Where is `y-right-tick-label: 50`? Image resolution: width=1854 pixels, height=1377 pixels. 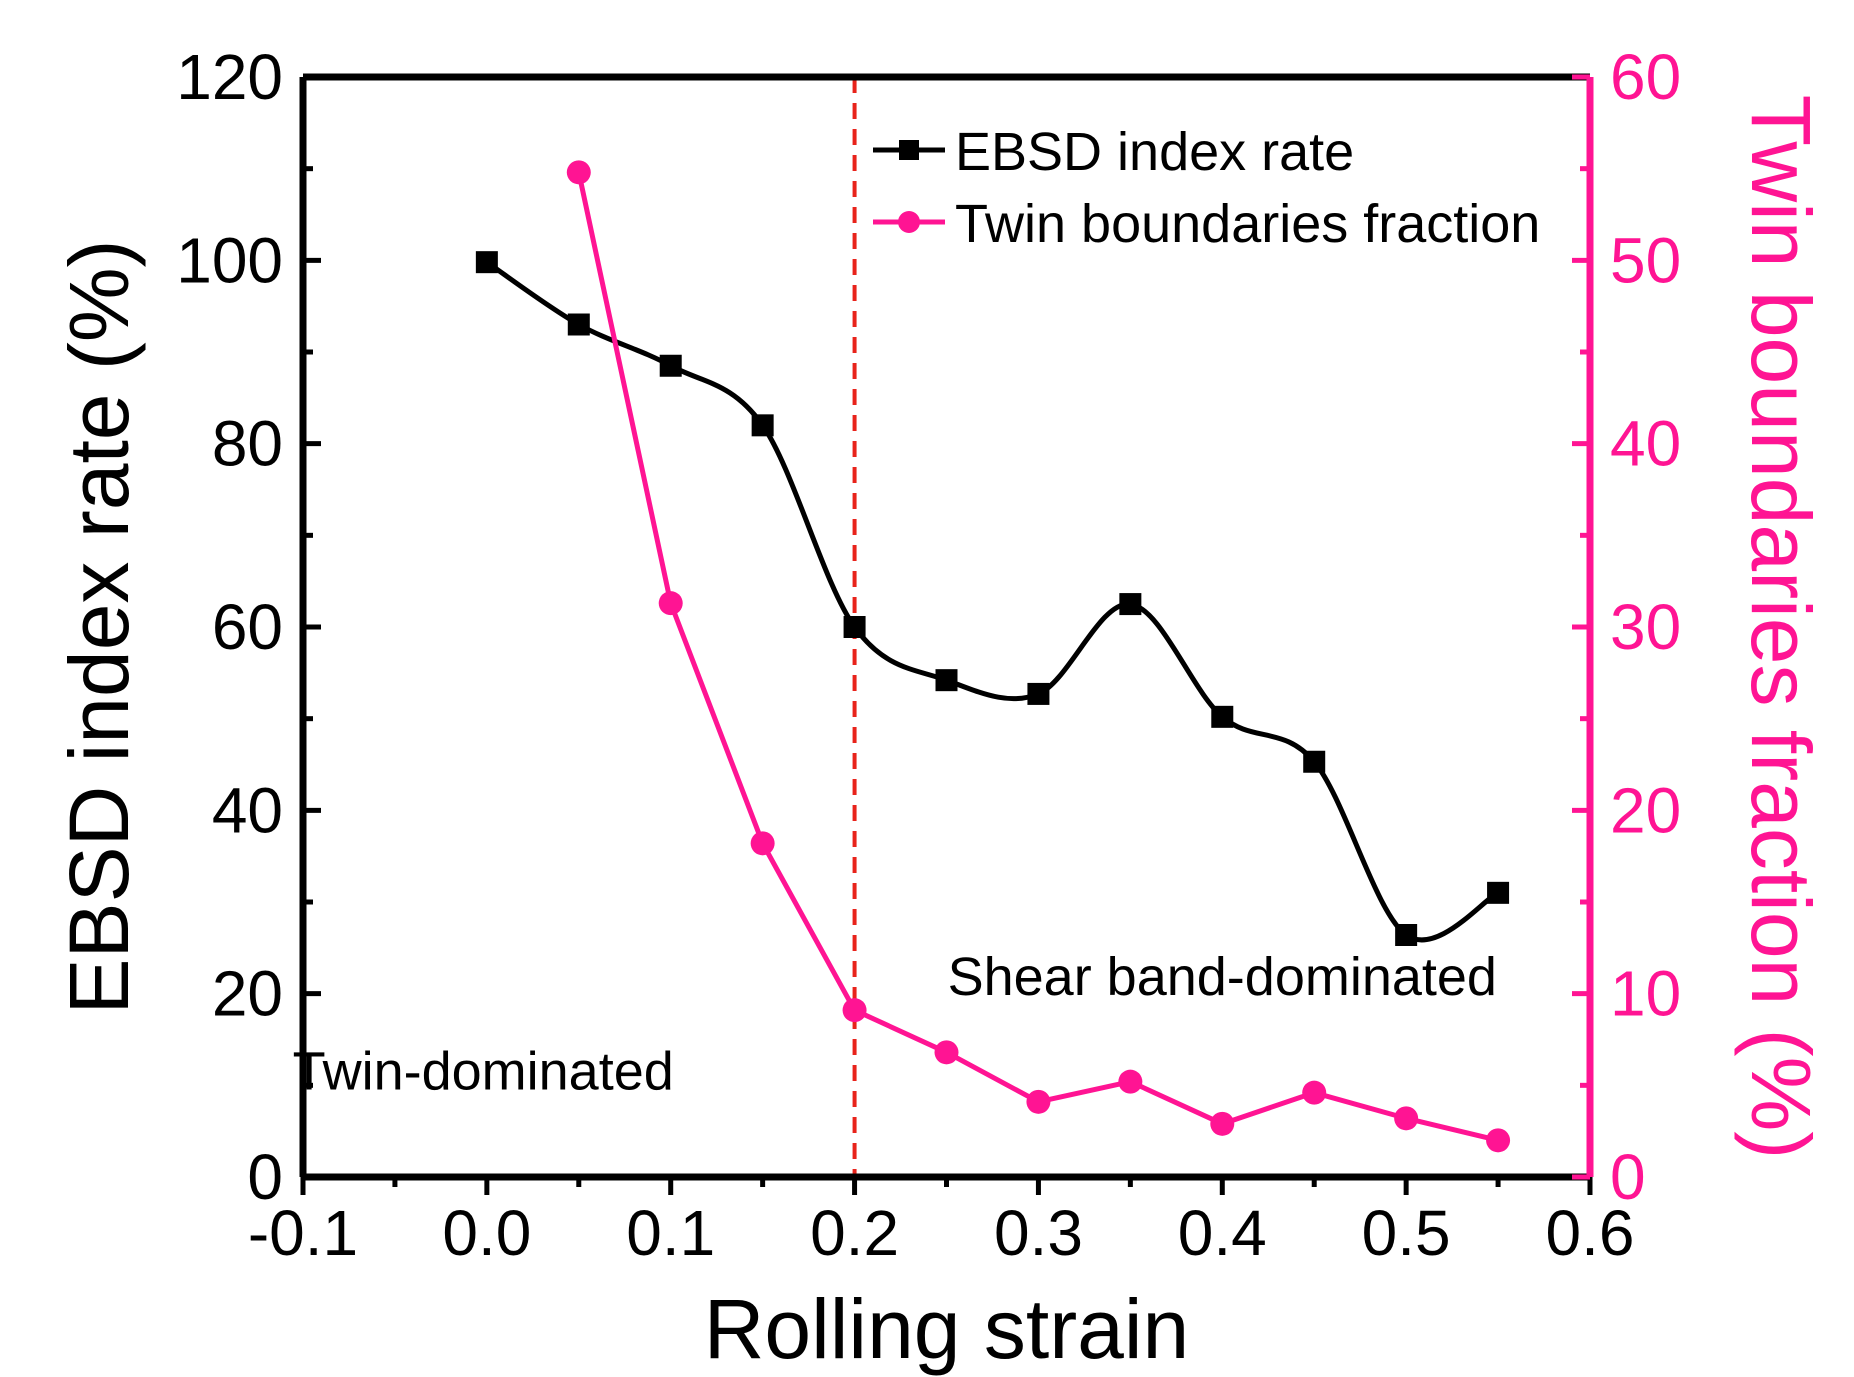
y-right-tick-label: 50 is located at coordinates (1645, 260).